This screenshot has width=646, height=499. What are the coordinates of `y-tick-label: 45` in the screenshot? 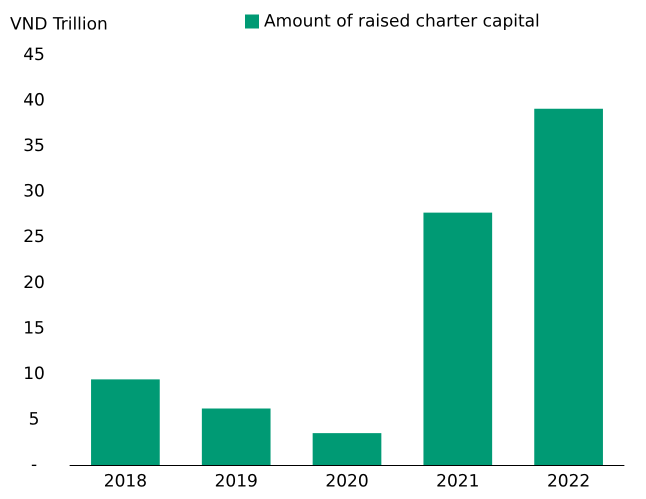 It's located at (34, 55).